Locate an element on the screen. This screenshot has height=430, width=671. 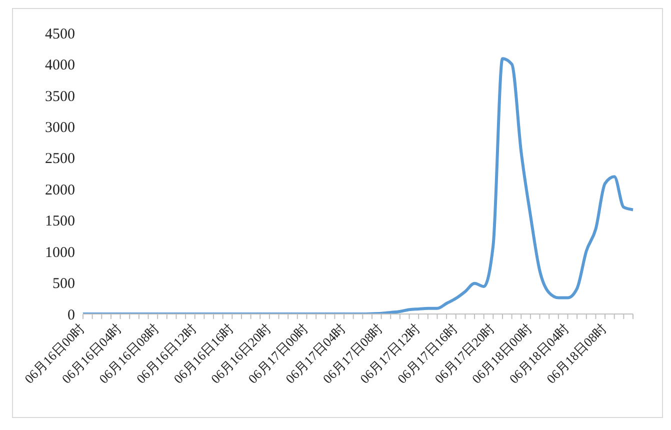
y-tick-label: 2000 is located at coordinates (60, 190).